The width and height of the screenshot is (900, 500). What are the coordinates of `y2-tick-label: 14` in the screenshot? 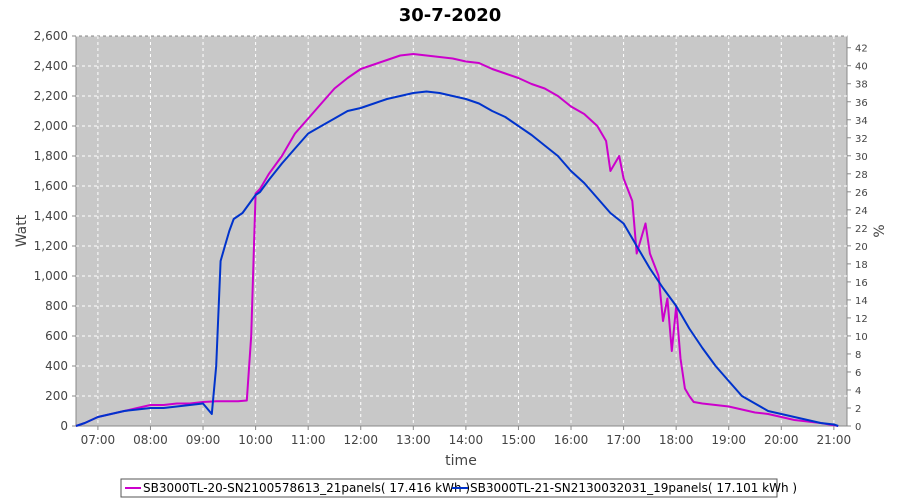 It's located at (861, 301).